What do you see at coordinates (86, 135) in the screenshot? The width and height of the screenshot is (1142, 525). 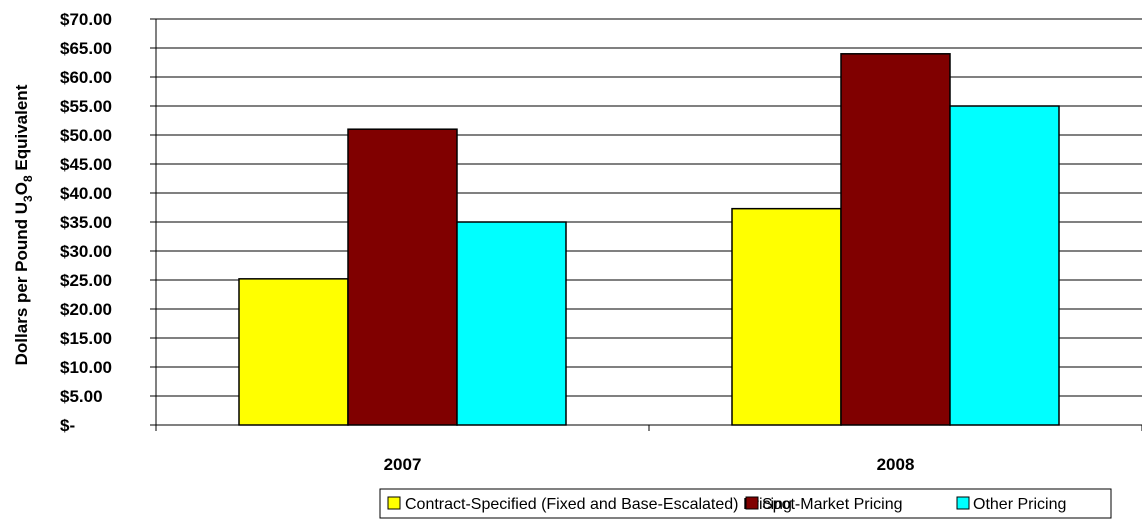 I see `y-tick-label: $50.00` at bounding box center [86, 135].